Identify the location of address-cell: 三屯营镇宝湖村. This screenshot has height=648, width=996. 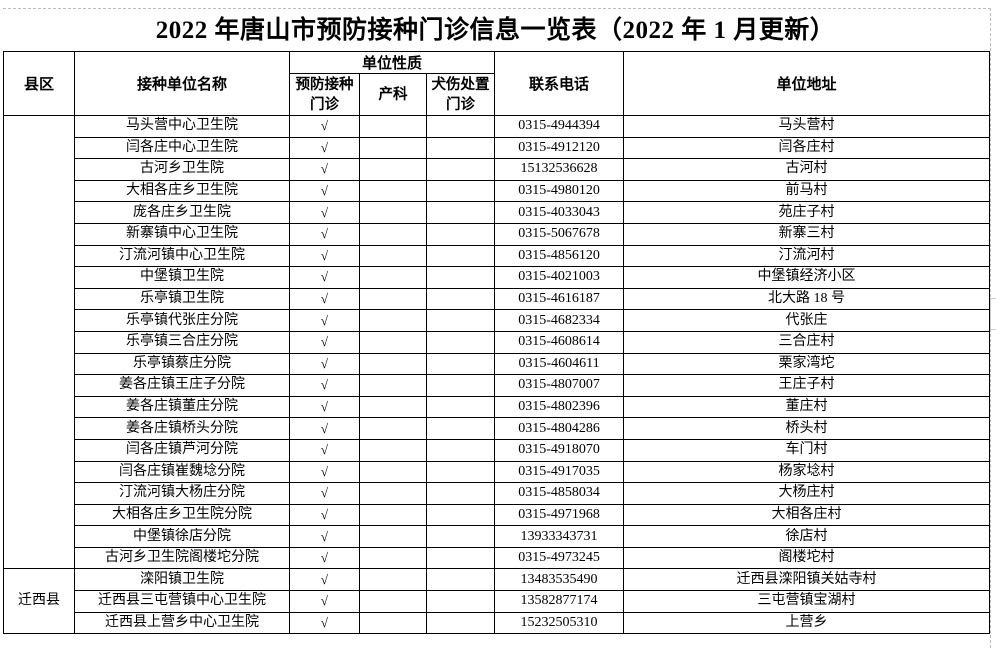
(807, 601).